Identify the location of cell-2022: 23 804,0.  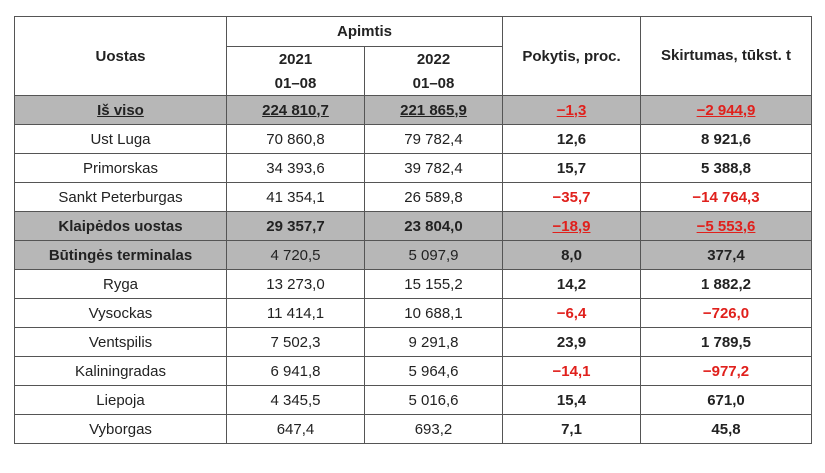
(433, 226).